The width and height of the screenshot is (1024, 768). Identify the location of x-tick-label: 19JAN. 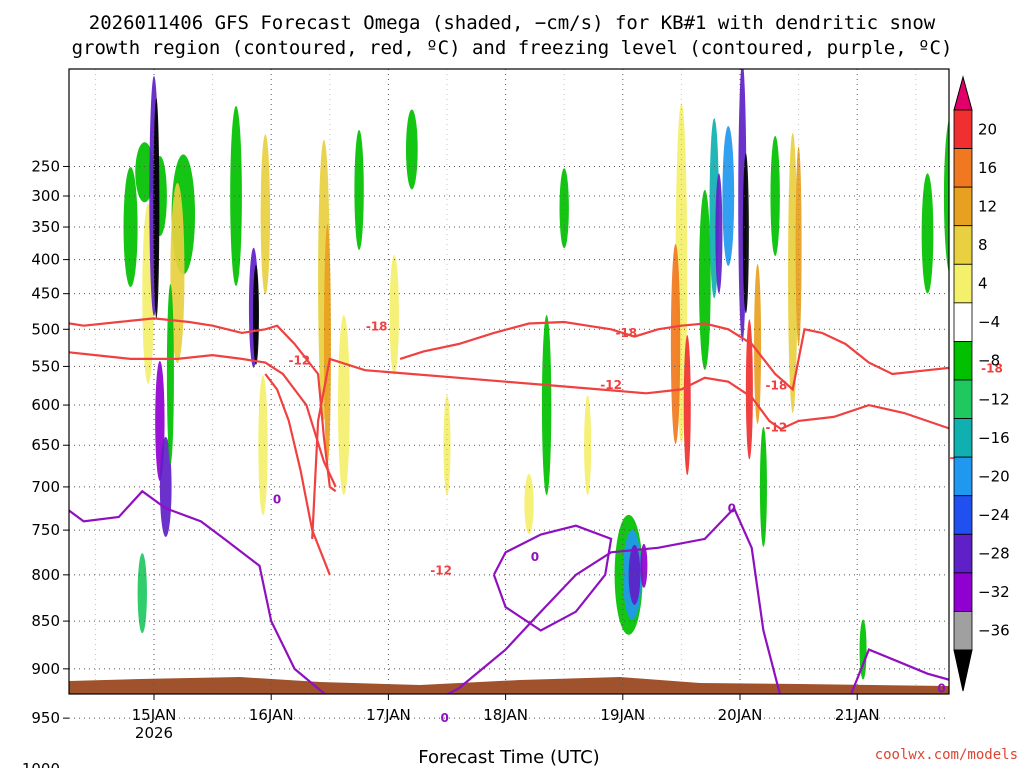
(622, 715).